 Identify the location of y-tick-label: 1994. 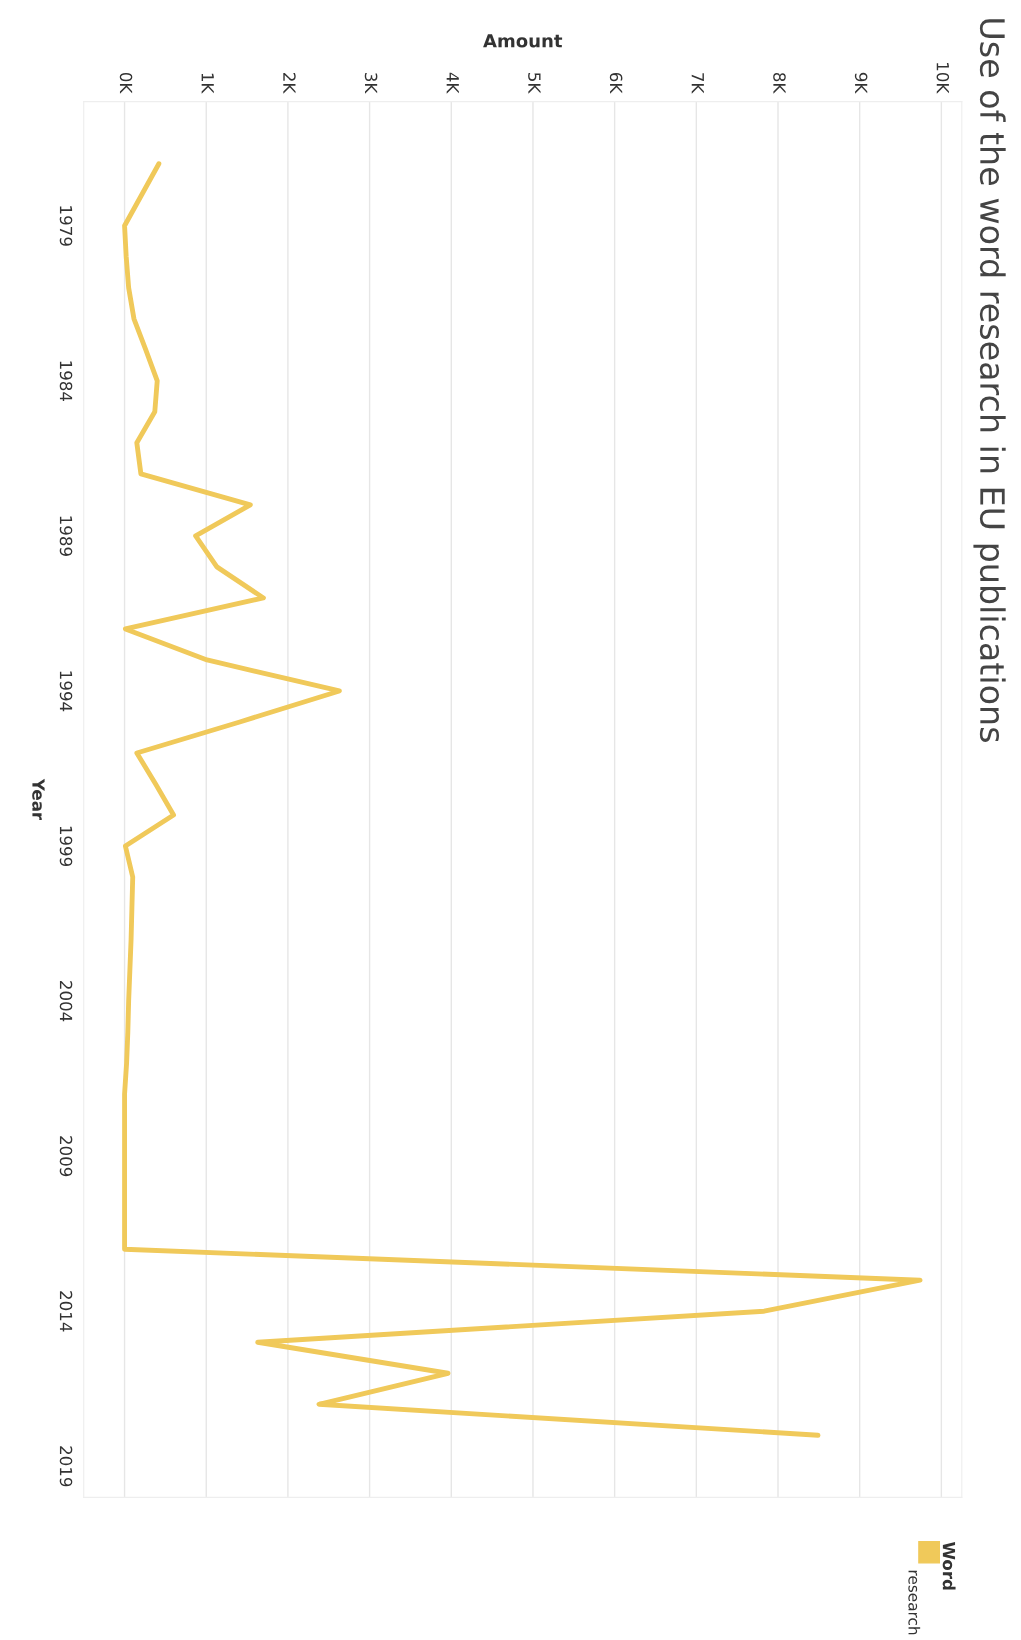
(66, 691).